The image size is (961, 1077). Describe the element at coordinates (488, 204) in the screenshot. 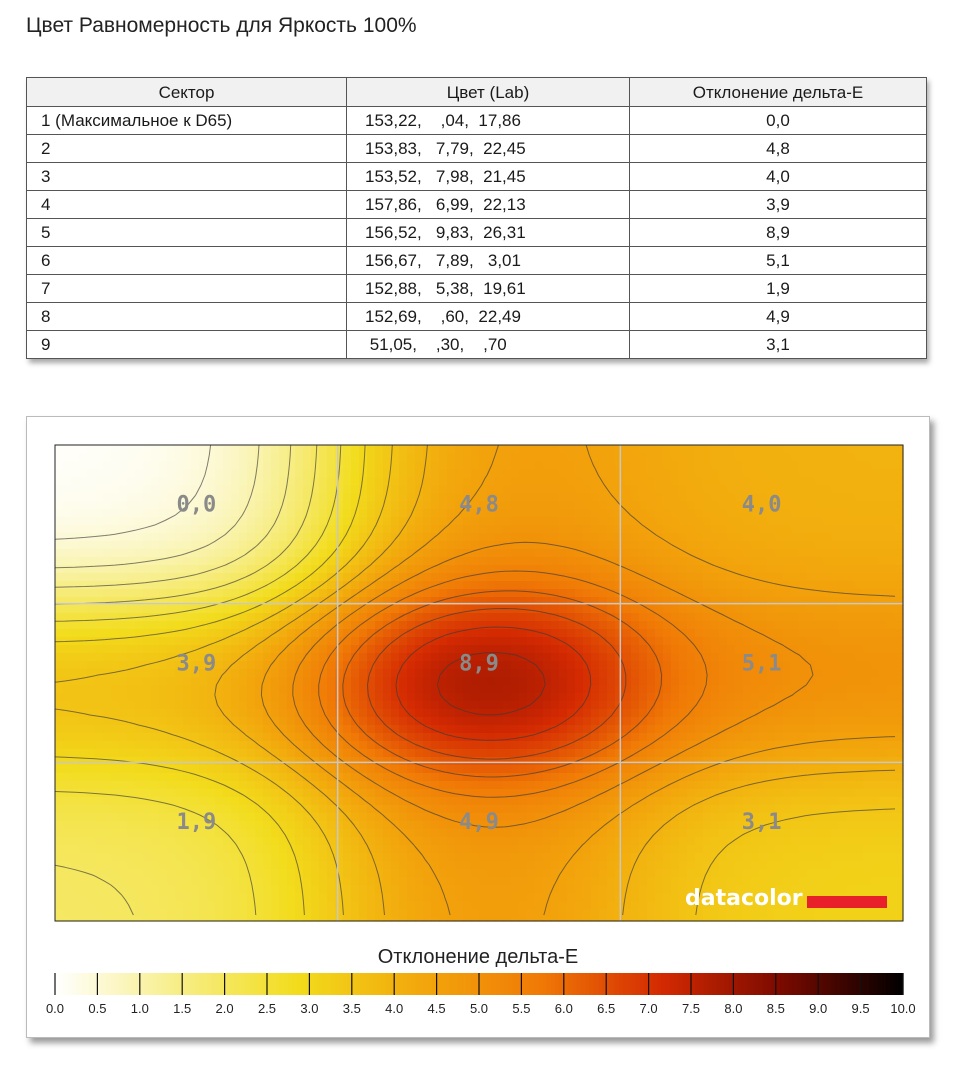

I see `cell-lab: 157,86, 6,99, 22,13` at that location.